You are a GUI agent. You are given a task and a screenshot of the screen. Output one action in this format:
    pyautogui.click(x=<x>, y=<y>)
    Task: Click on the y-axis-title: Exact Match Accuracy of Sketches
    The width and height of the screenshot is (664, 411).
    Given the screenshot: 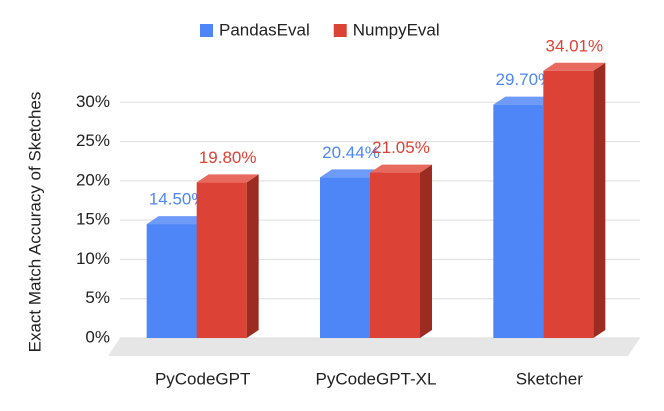 What is the action you would take?
    pyautogui.click(x=34, y=222)
    